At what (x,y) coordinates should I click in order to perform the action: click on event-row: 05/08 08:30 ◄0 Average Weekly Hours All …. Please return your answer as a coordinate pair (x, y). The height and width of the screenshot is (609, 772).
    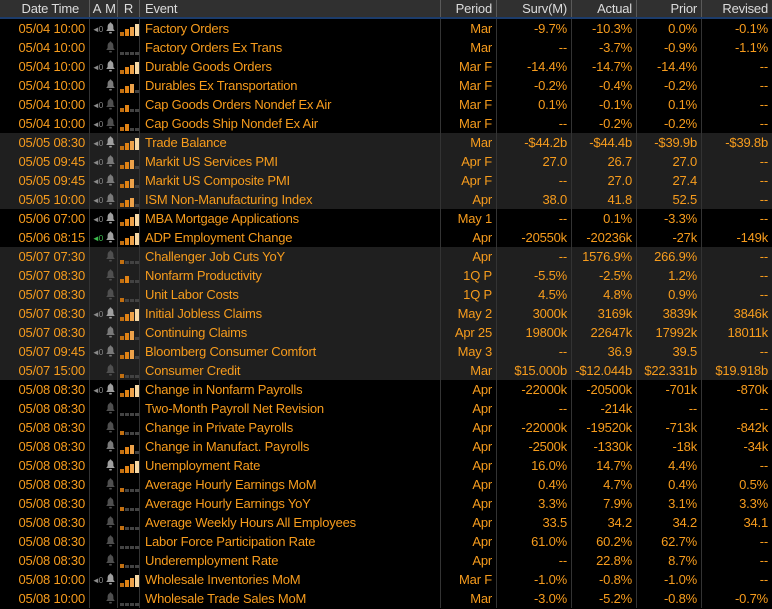
    Looking at the image, I should click on (386, 522).